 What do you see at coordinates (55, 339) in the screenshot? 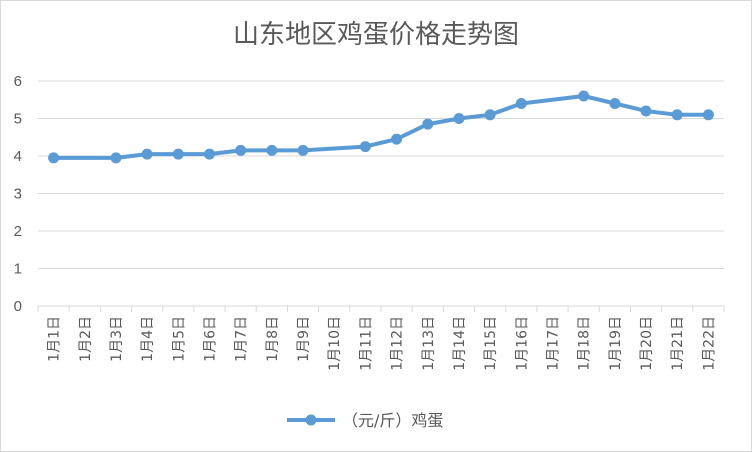
I see `x-tick-label: 1月1日` at bounding box center [55, 339].